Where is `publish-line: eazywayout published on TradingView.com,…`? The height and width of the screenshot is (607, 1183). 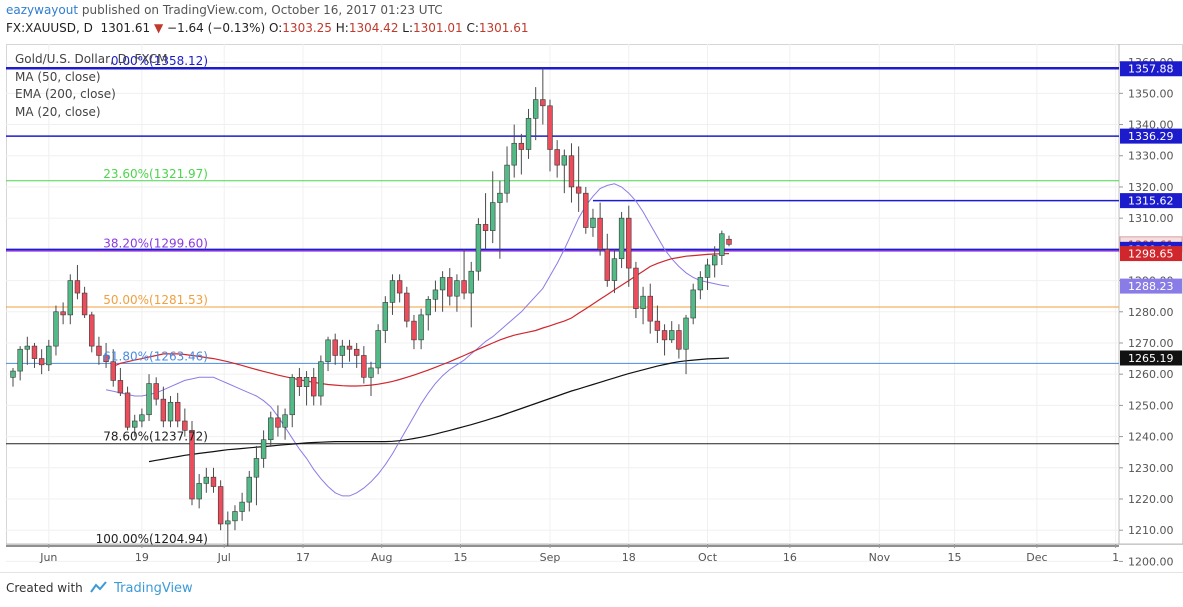
publish-line: eazywayout published on TradingView.com,… is located at coordinates (224, 10).